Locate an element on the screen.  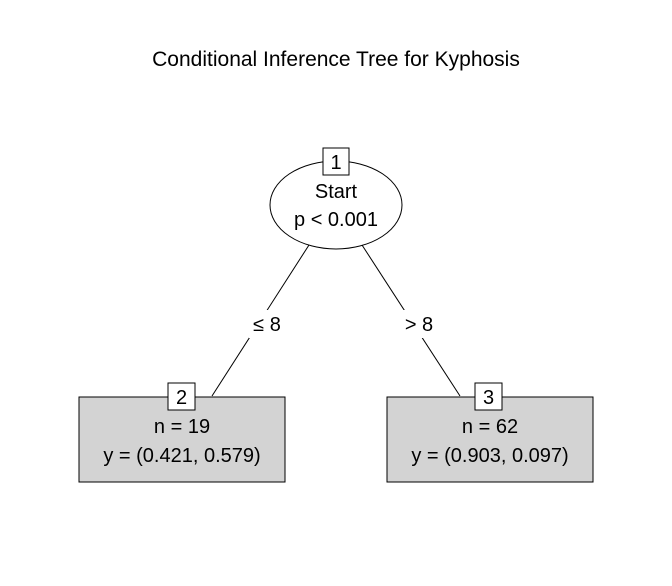
inner-node-1: 1 Start p < 0.001 is located at coordinates (336, 198).